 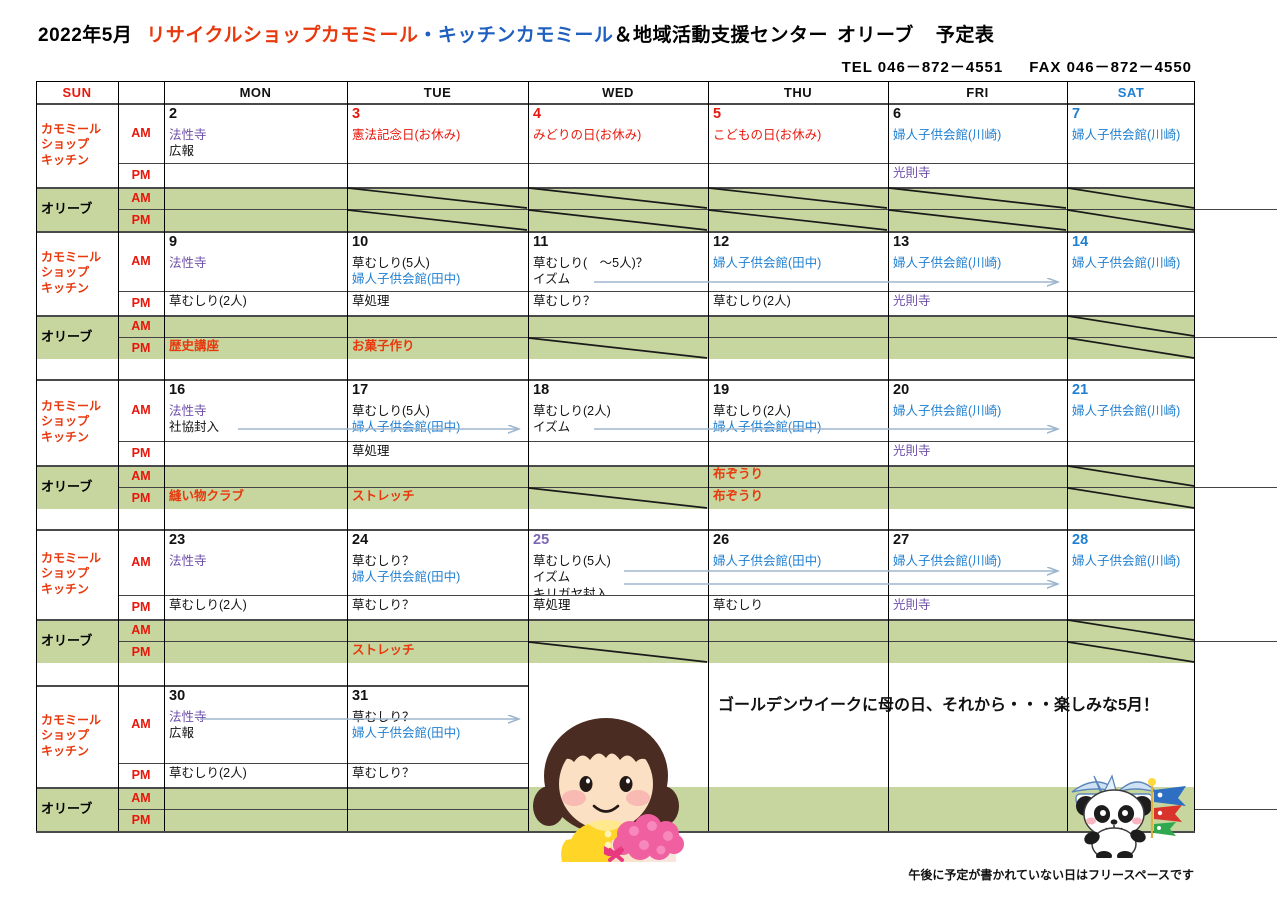 I want to click on day-cell-am: 30 法性寺 広報, so click(x=255, y=724).